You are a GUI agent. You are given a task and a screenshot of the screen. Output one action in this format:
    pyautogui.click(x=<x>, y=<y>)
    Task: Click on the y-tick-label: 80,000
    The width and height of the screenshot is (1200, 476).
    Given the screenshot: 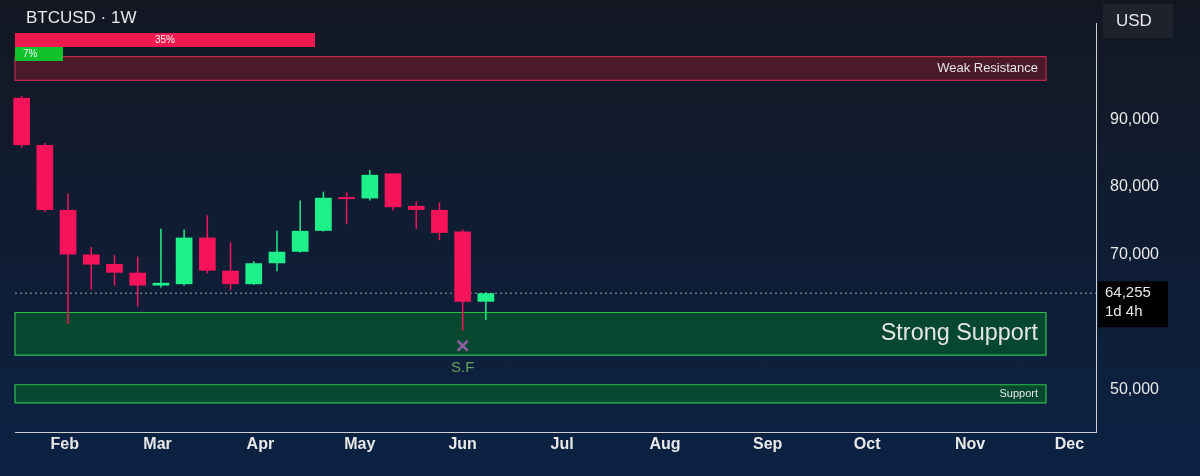 What is the action you would take?
    pyautogui.click(x=1135, y=186)
    